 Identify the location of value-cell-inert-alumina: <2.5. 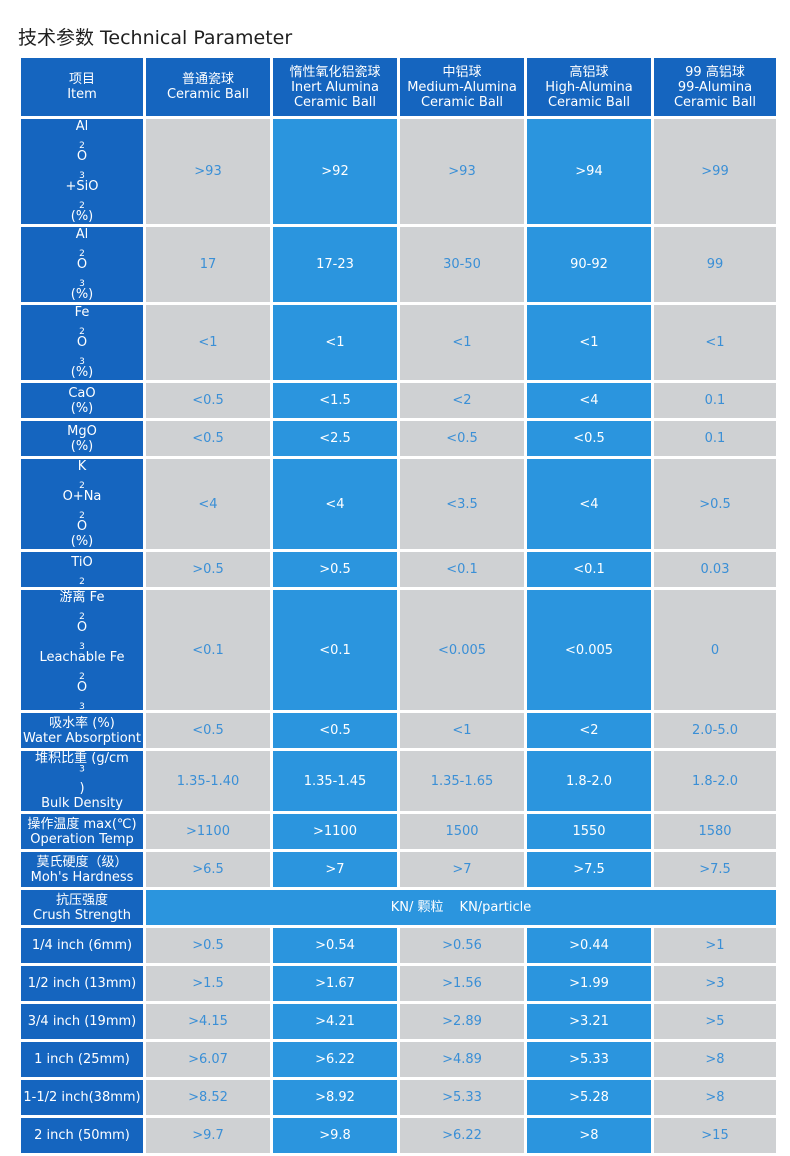
(335, 438).